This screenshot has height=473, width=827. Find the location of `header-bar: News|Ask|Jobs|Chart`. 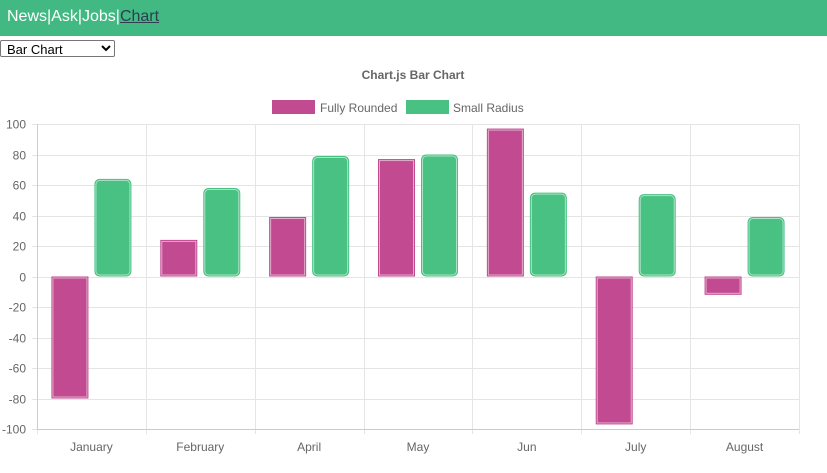

header-bar: News|Ask|Jobs|Chart is located at coordinates (413, 18).